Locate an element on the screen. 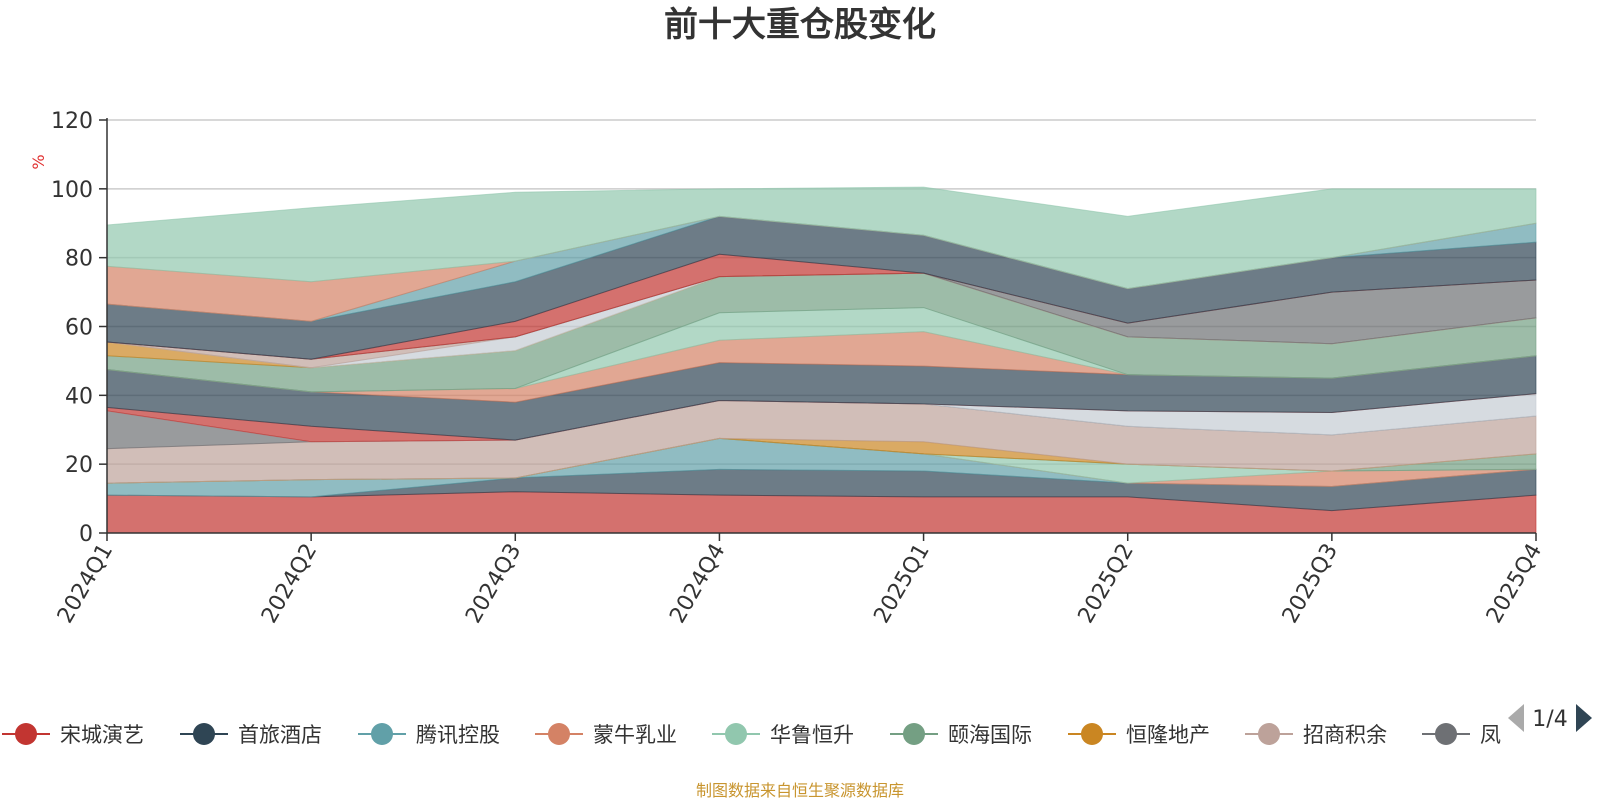  legend-item: 凤 is located at coordinates (1461, 735).